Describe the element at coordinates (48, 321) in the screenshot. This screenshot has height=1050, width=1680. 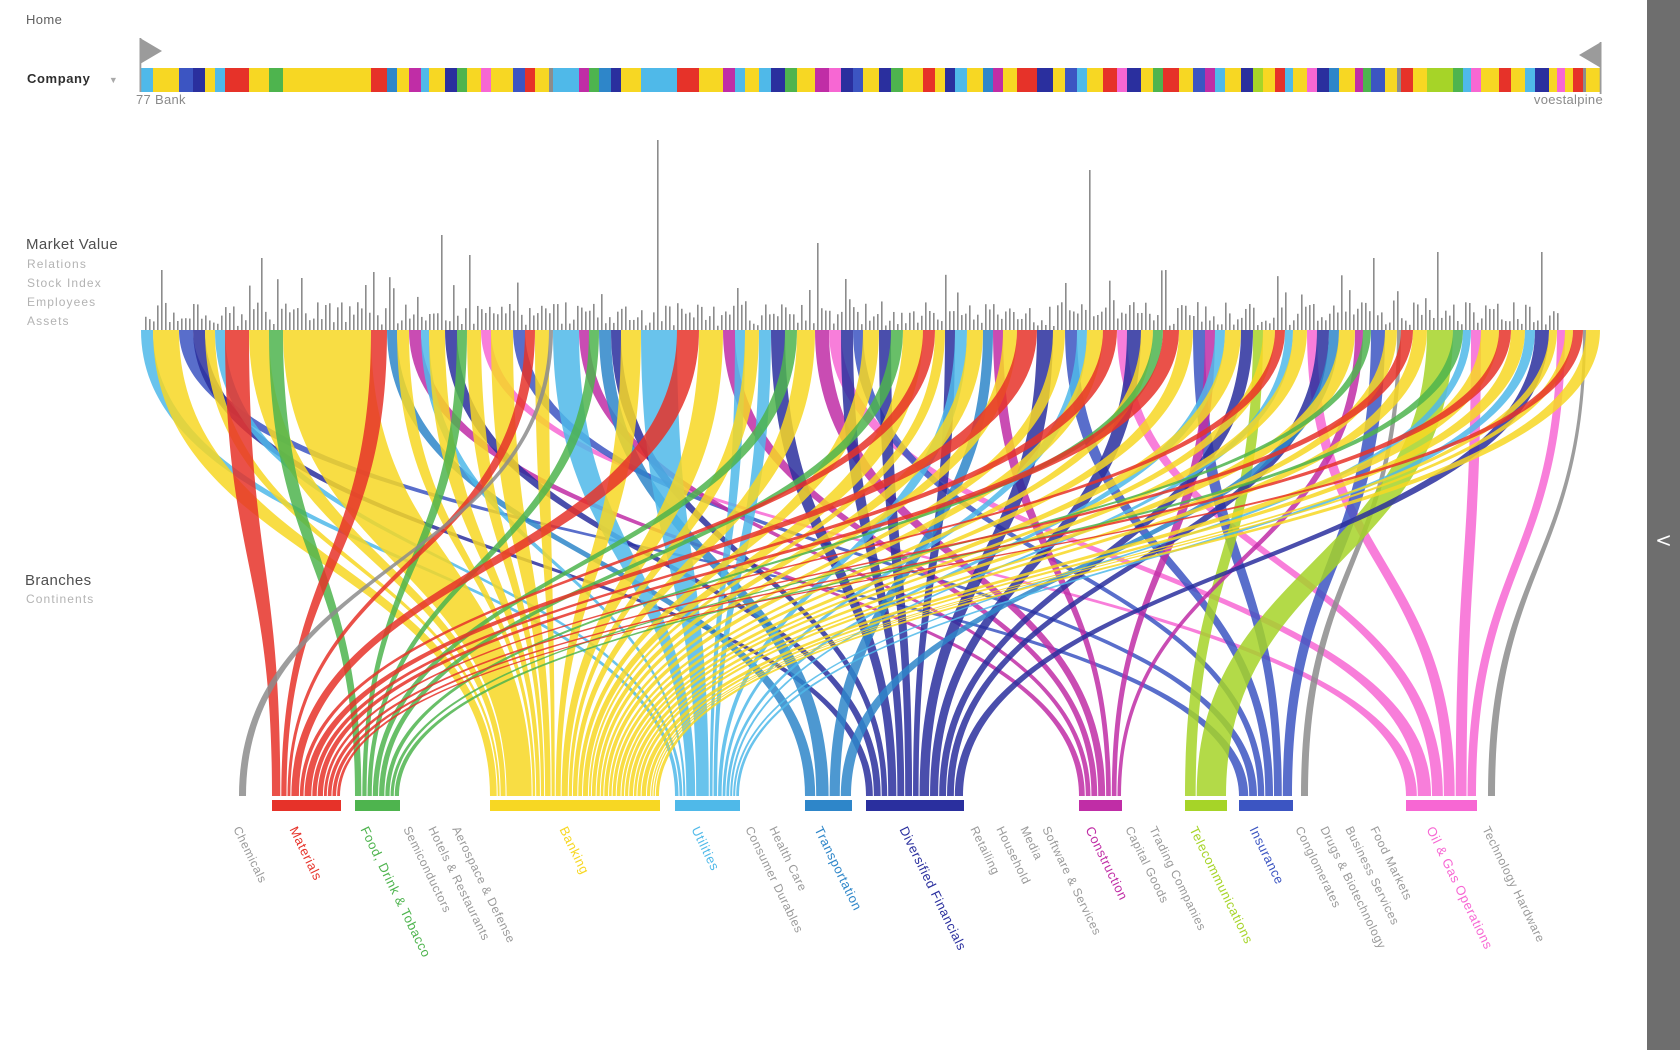
I see `measure-menu-item-assets: Assets` at that location.